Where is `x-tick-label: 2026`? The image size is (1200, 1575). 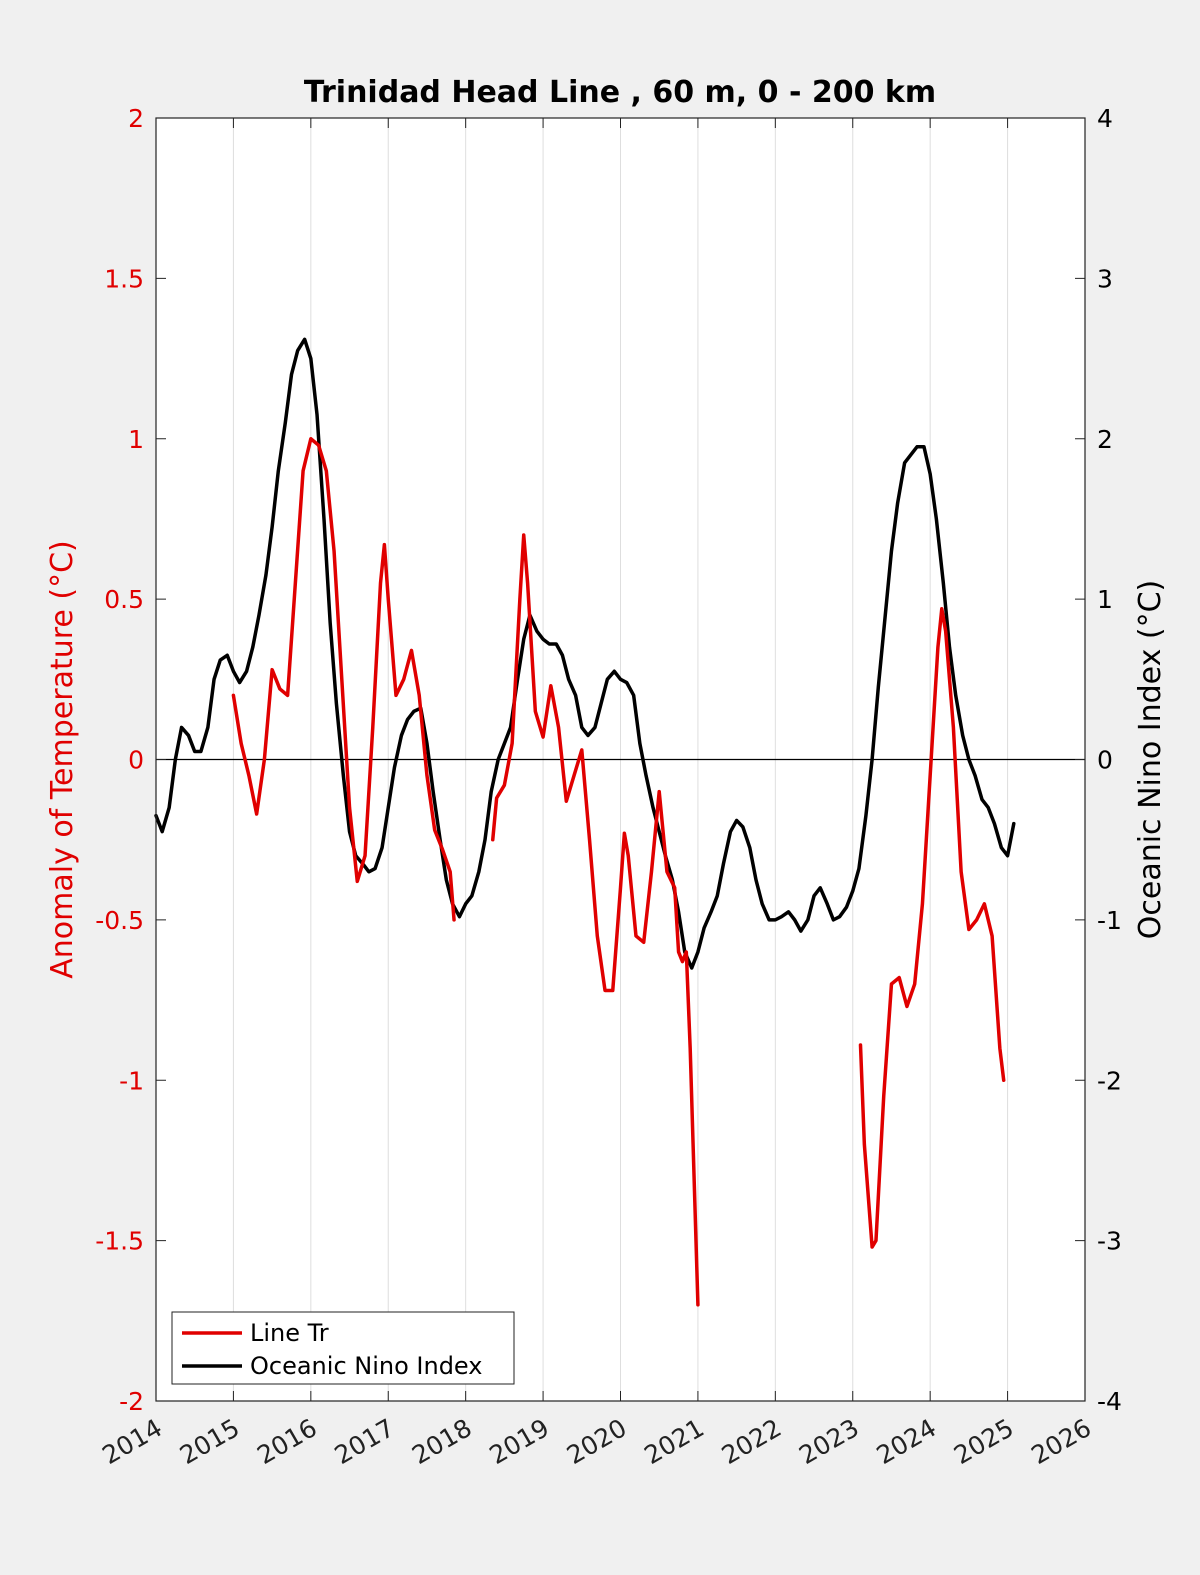 x-tick-label: 2026 is located at coordinates (1061, 1441).